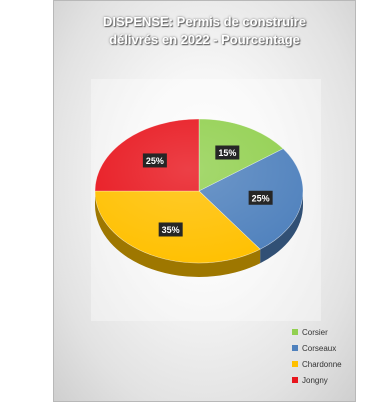  I want to click on legend-label-chardonne: Chardonne, so click(322, 364).